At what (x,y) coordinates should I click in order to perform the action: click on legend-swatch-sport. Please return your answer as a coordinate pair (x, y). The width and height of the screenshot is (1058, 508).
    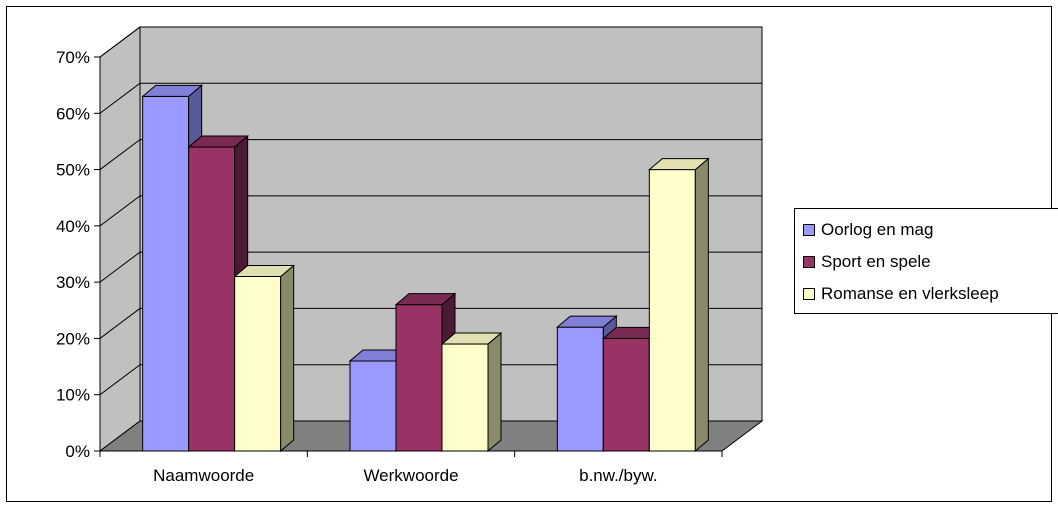
    Looking at the image, I should click on (809, 261).